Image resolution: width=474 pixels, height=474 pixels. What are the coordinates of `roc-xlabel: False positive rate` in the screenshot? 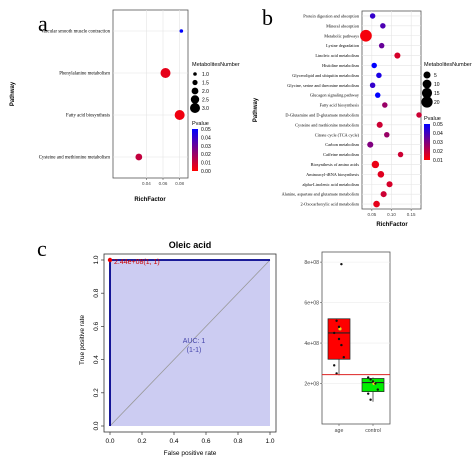 It's located at (190, 453).